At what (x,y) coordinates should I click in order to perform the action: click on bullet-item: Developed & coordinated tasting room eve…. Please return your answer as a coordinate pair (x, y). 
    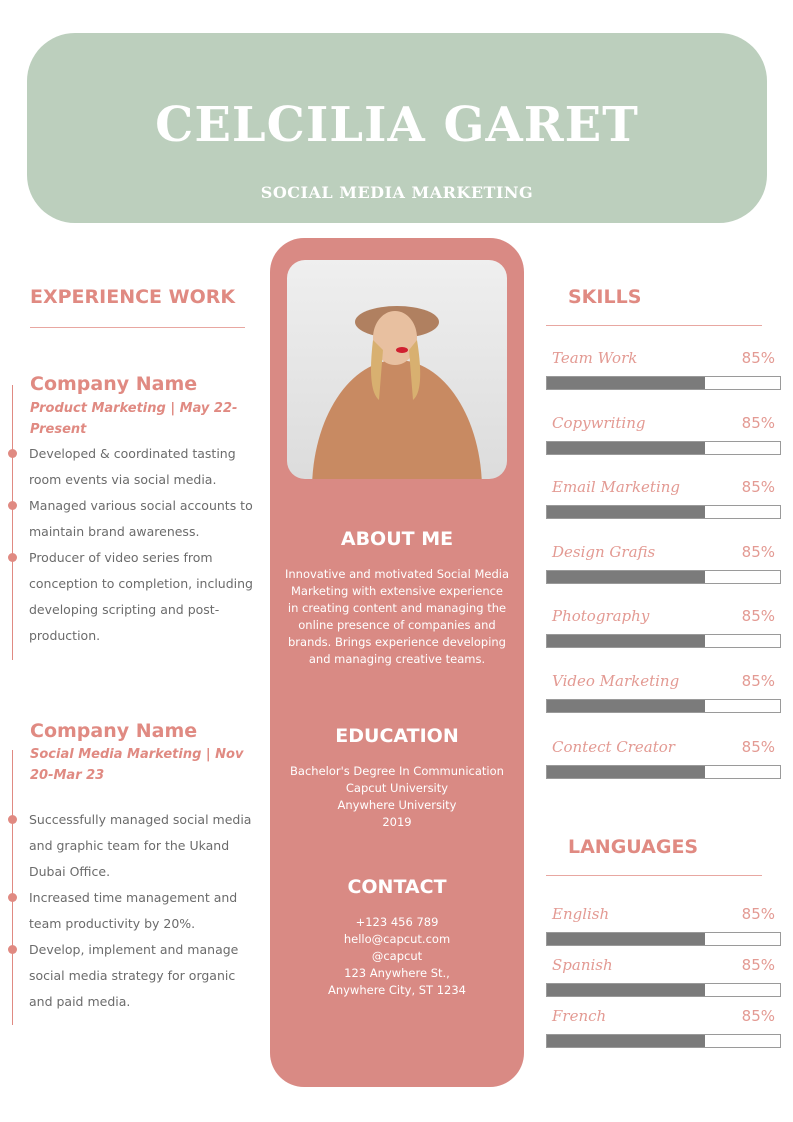
    Looking at the image, I should click on (133, 467).